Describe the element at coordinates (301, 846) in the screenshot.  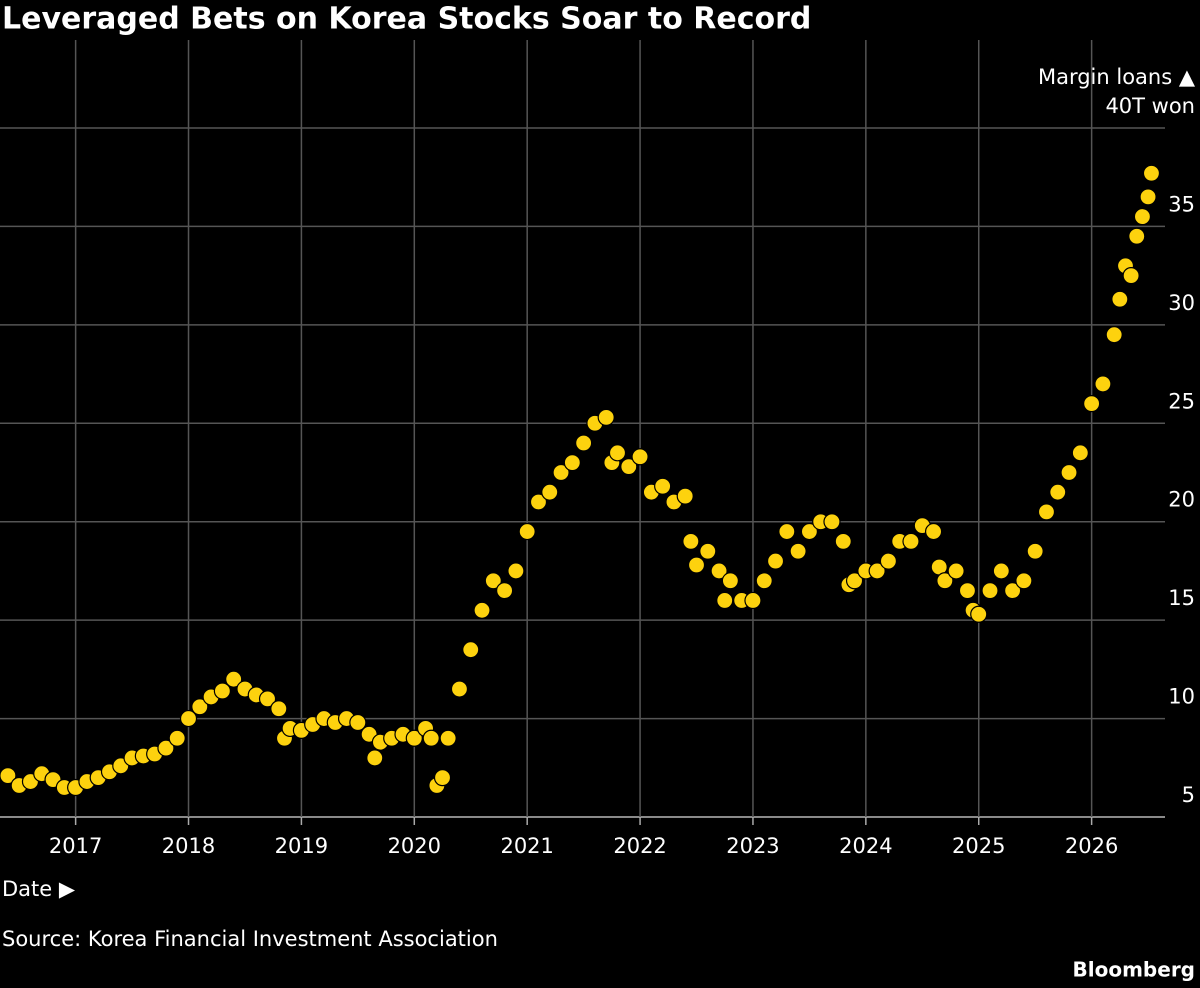
I see `x-tick-label: 2019` at that location.